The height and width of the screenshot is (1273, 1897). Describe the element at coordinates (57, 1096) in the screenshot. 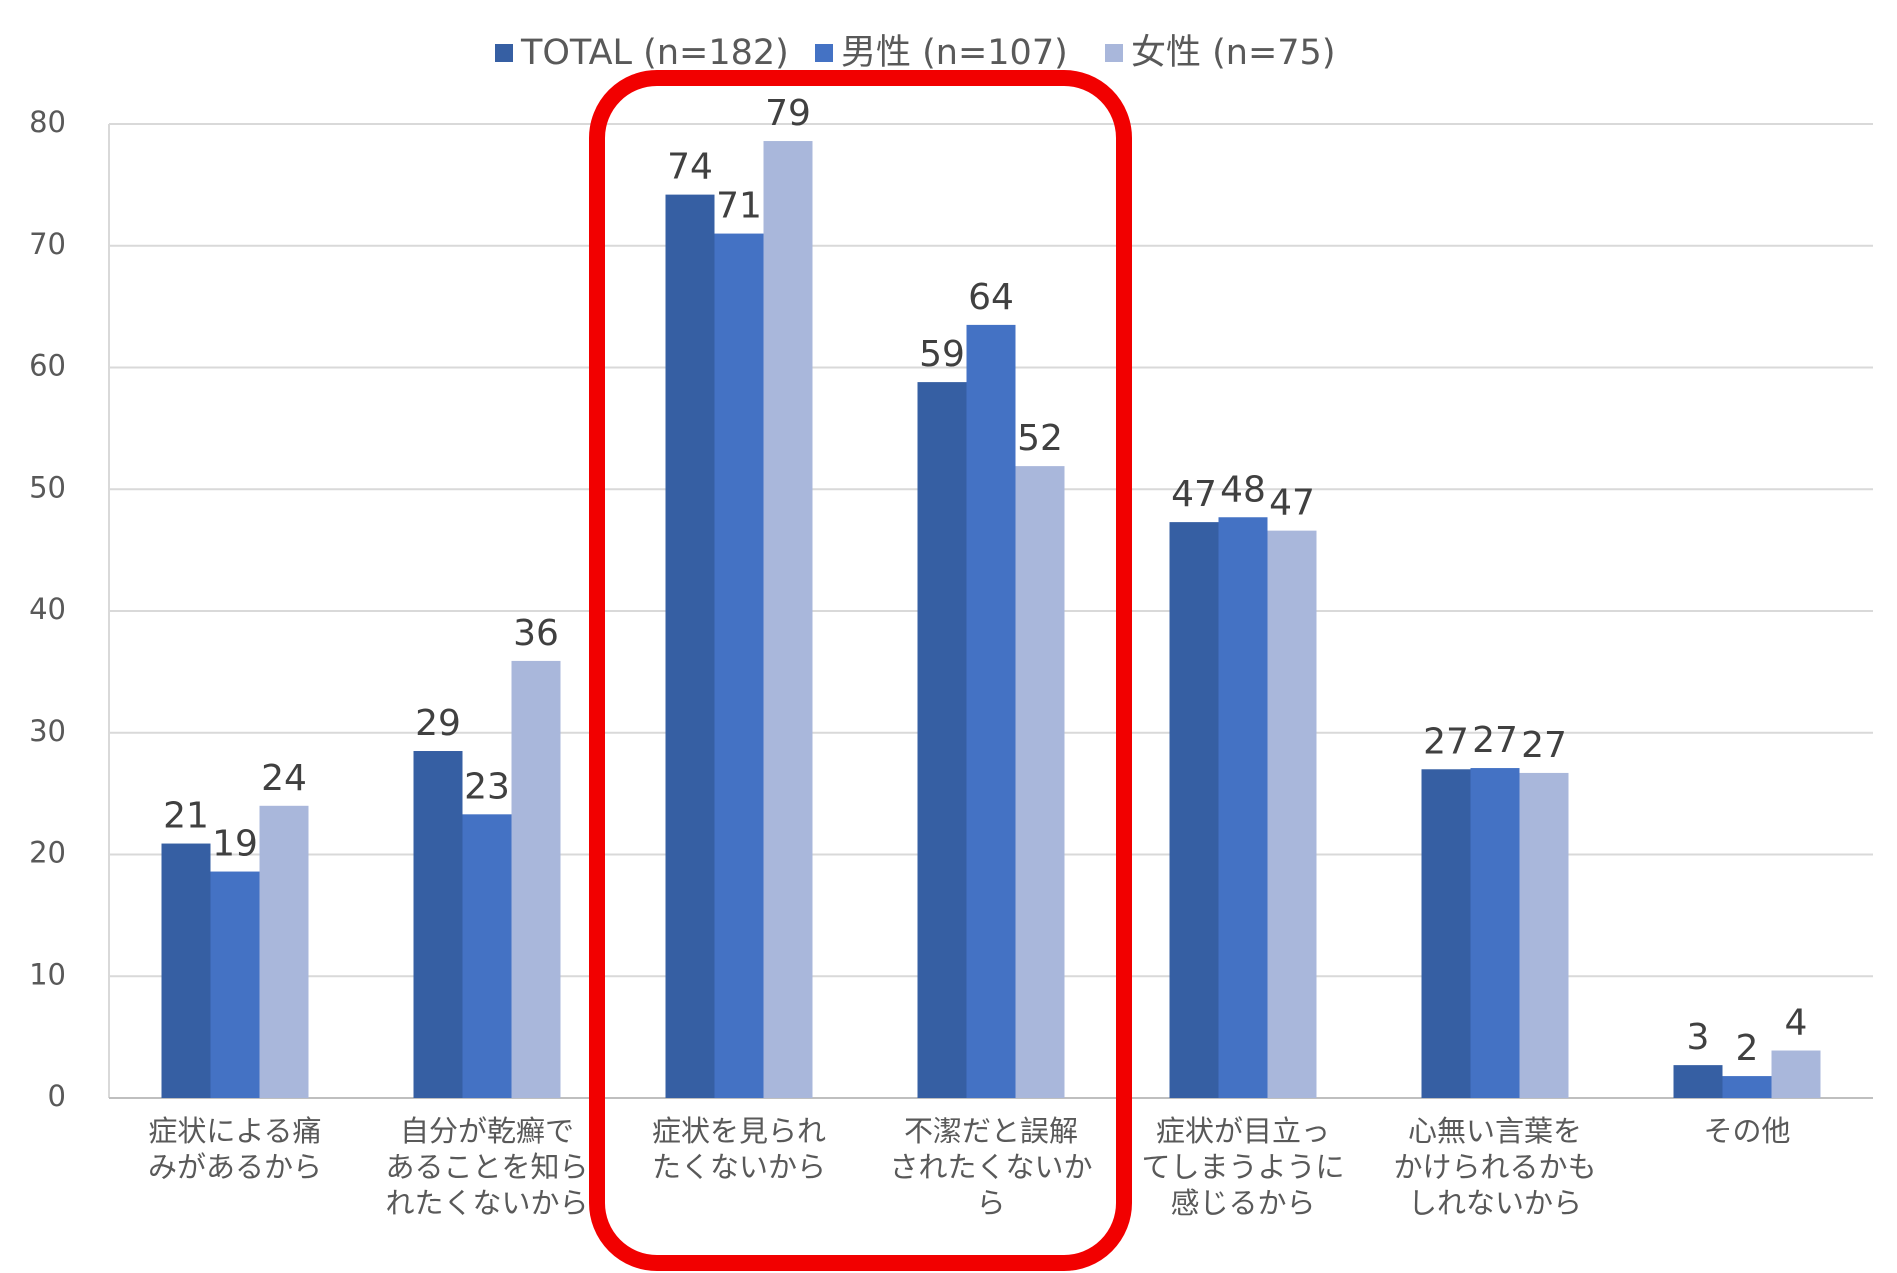

I see `y-tick-label: 0` at that location.